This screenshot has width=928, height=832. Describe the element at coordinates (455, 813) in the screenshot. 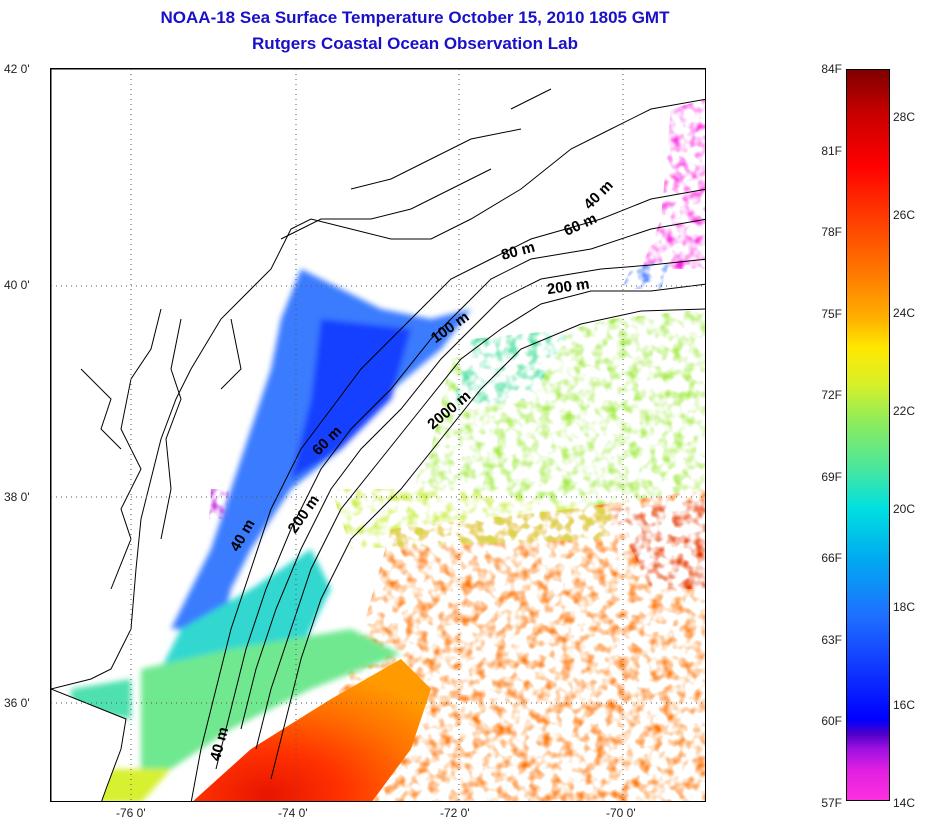

I see `lon-label-72: -72 0'` at that location.